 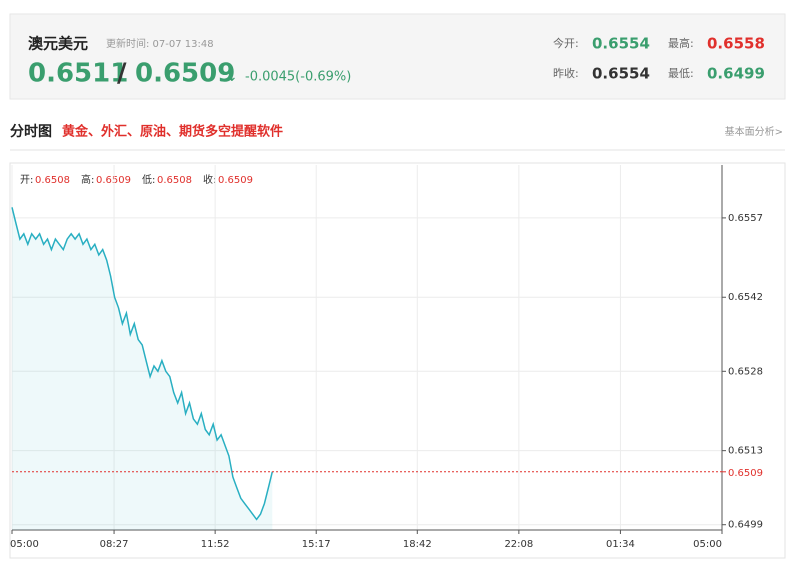 I want to click on info-label: 开:, so click(x=26, y=180).